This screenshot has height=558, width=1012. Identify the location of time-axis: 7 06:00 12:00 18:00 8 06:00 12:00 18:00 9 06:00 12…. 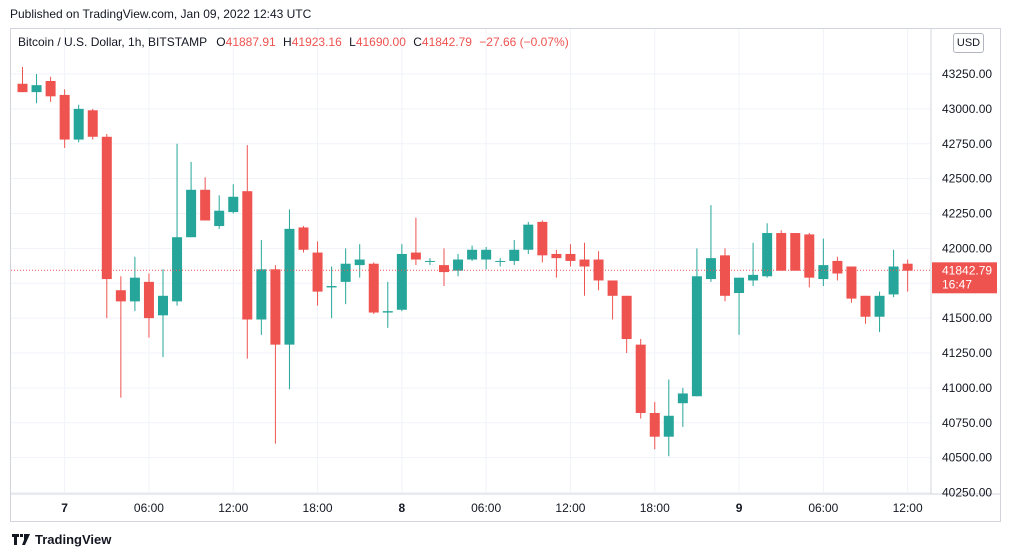
(492, 508).